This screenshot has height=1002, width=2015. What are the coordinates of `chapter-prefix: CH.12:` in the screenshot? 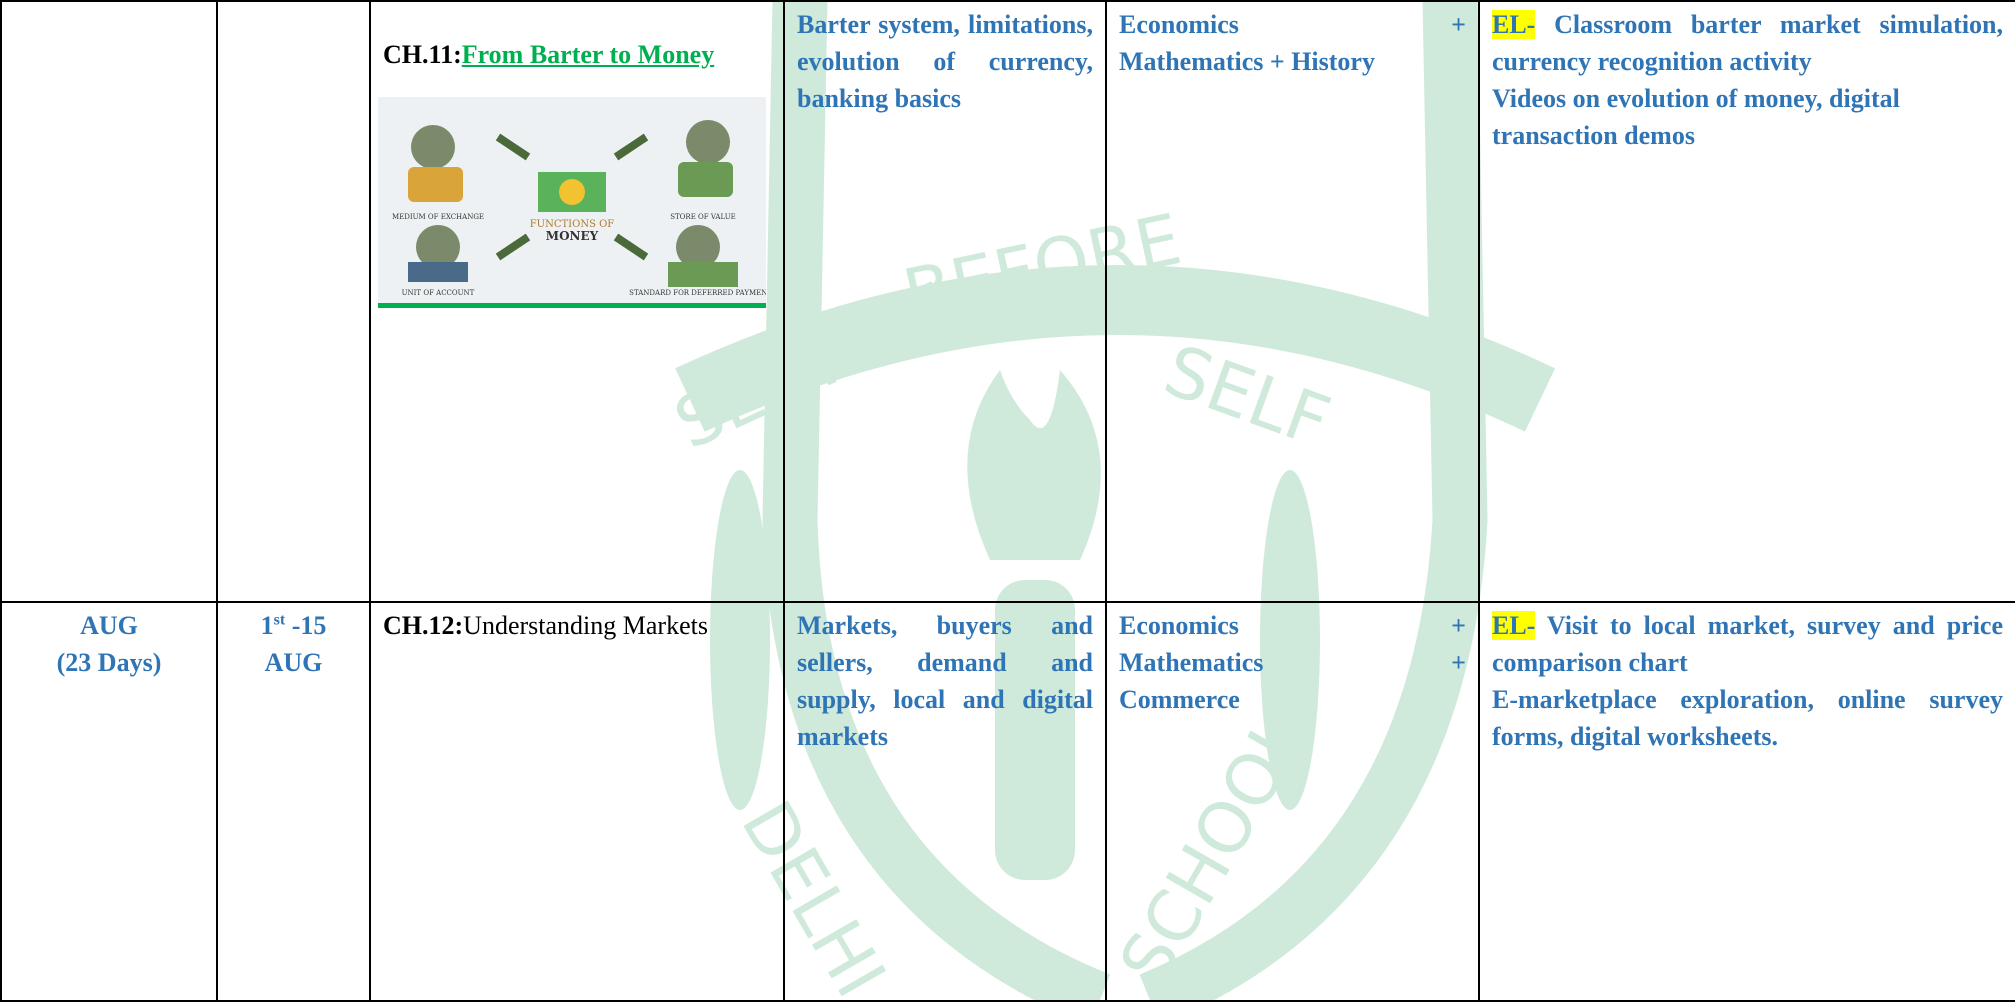 It's located at (423, 625).